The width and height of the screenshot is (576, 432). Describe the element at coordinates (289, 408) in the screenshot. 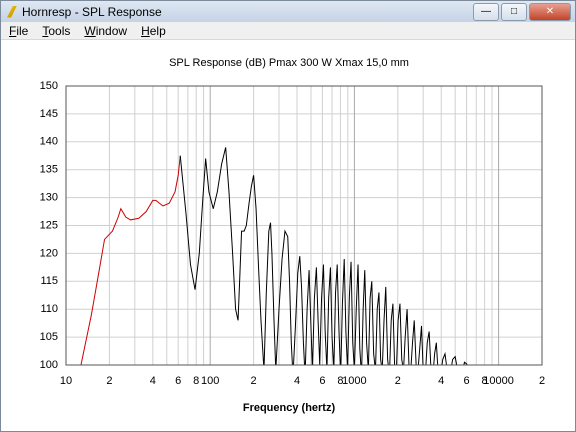

I see `x-axis-label: Frequency (hertz)` at that location.